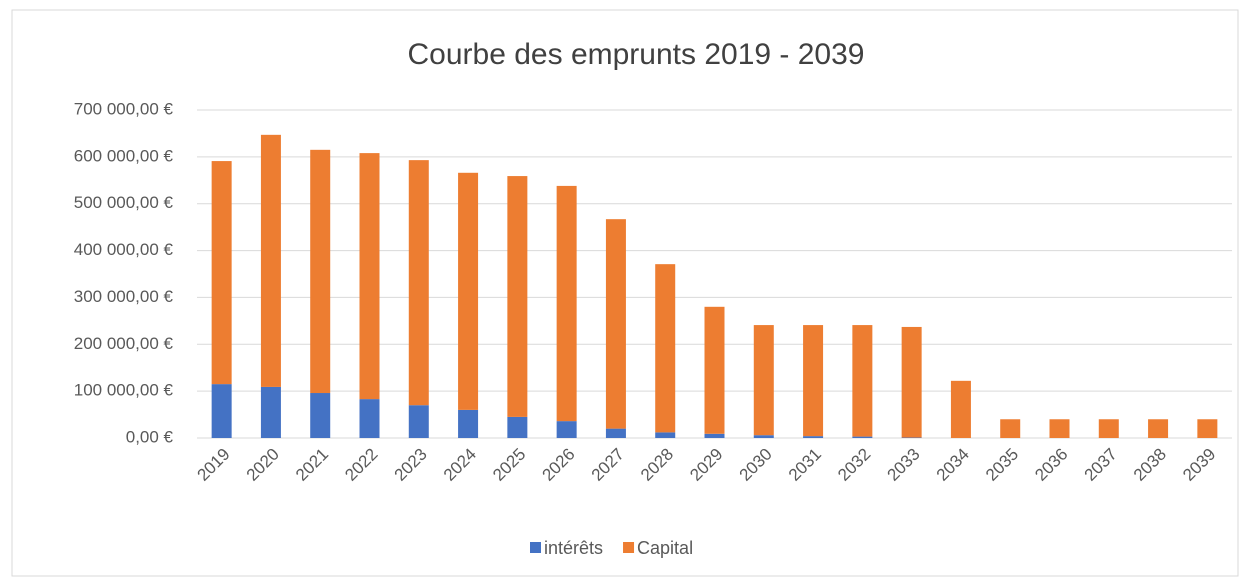  Describe the element at coordinates (124, 249) in the screenshot. I see `y-tick-label: 400 000,00 €` at that location.